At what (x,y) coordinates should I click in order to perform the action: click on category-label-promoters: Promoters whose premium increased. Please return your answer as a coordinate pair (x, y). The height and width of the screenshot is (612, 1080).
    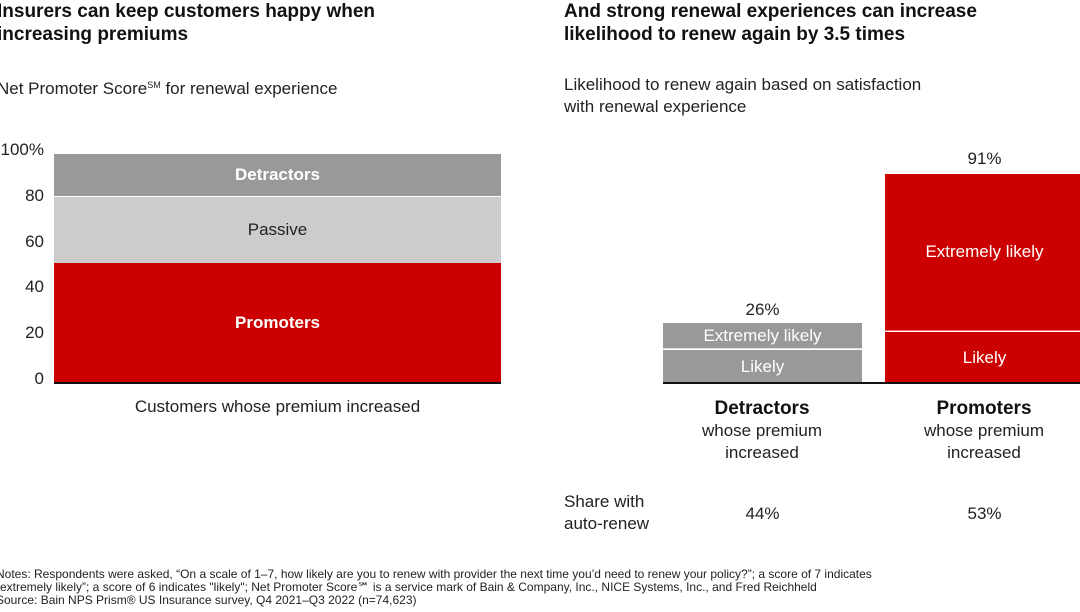
    Looking at the image, I should click on (984, 430).